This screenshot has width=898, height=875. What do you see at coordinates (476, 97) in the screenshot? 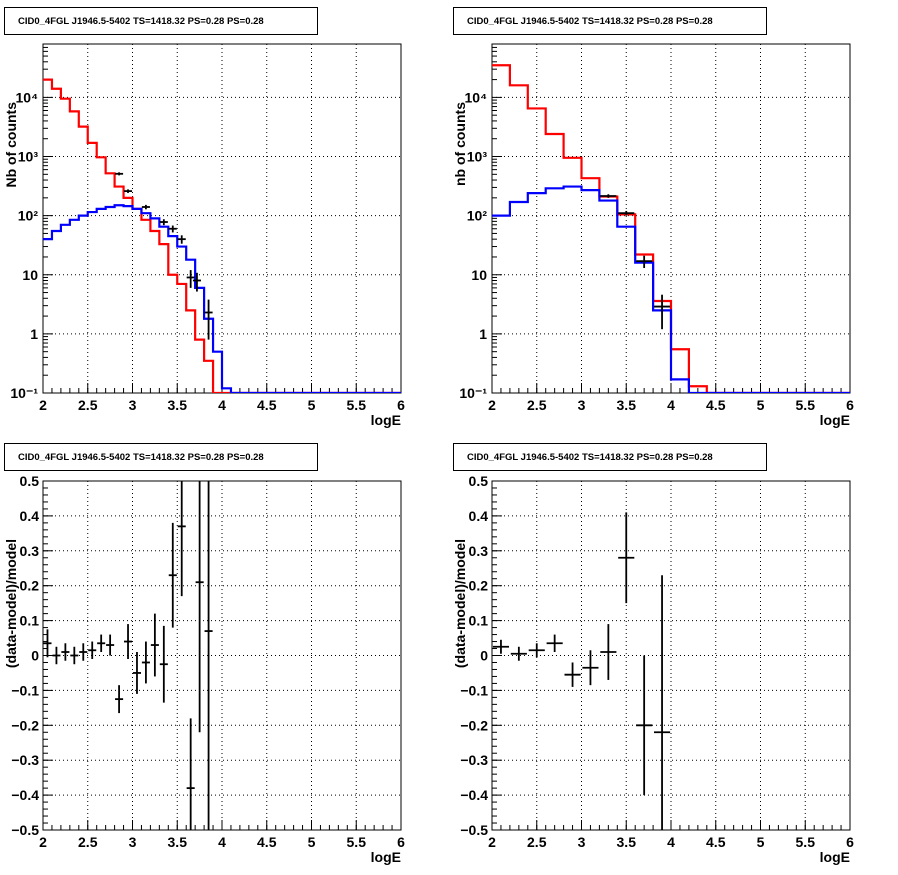
I see `y-tick-label: 10⁴` at bounding box center [476, 97].